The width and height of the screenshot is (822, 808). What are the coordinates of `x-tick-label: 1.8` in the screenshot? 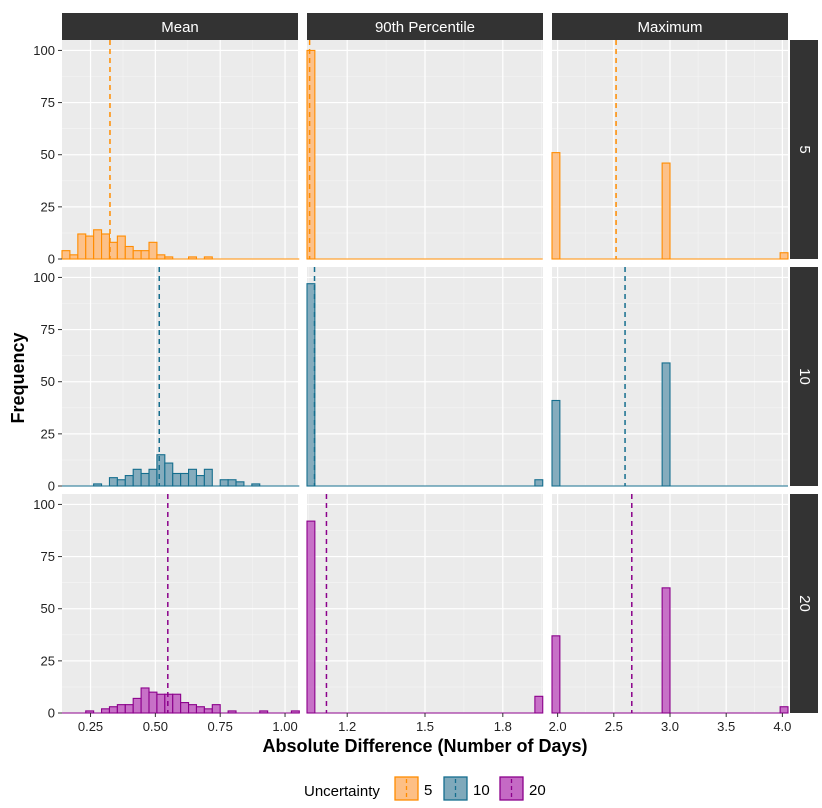 It's located at (503, 726).